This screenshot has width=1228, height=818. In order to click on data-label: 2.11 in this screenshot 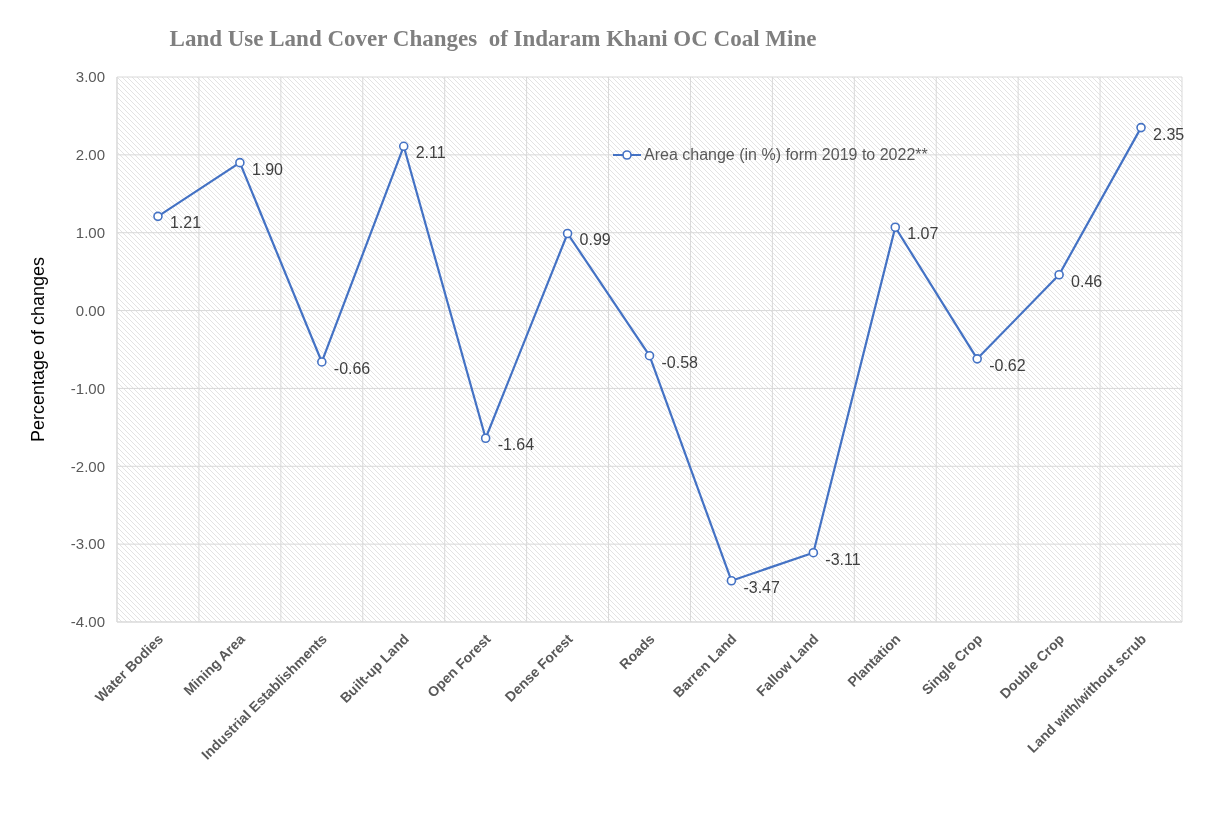, I will do `click(430, 152)`.